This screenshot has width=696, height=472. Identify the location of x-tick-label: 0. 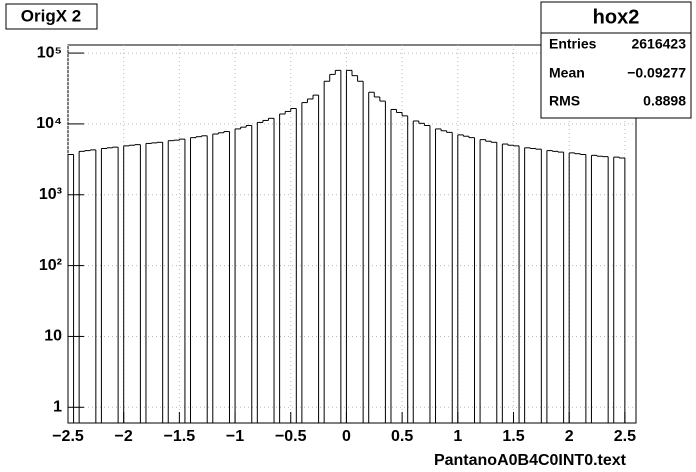
(346, 436).